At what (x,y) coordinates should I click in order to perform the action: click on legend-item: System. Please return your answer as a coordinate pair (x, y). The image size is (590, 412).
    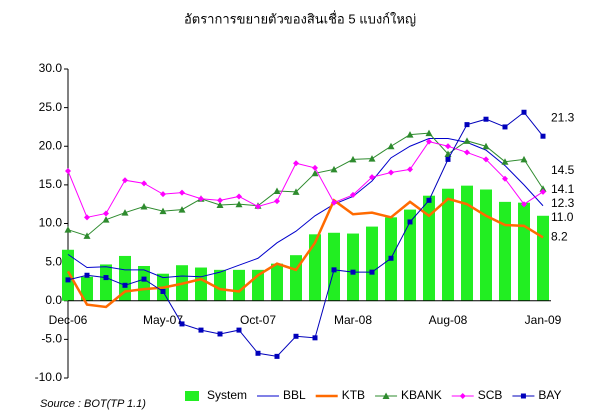
    Looking at the image, I should click on (216, 395).